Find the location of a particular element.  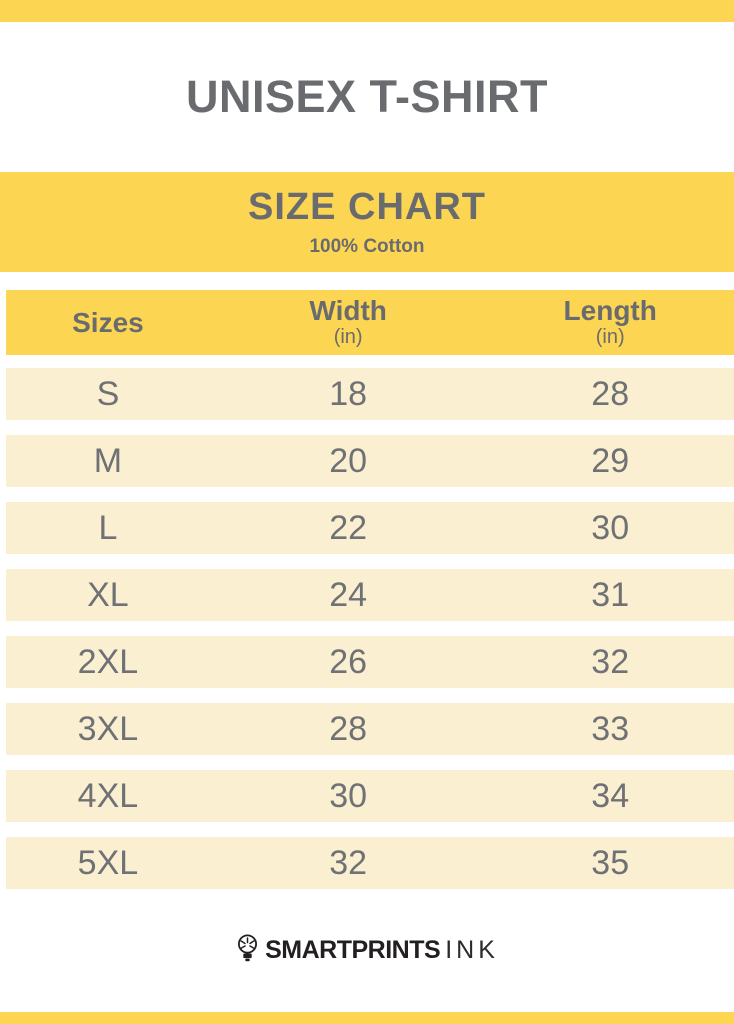

size-cell: 5XL is located at coordinates (108, 862).